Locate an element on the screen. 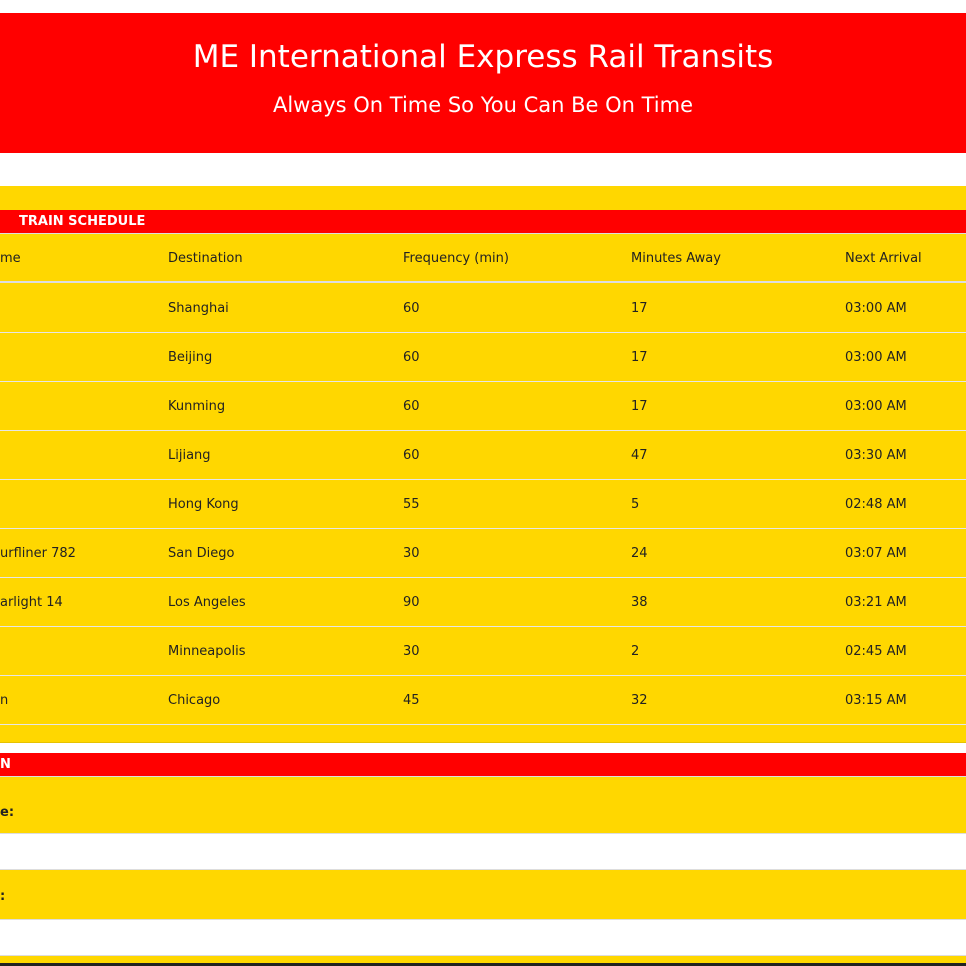 This screenshot has height=966, width=966. table-row: Kunming 60 17 03:00 AM is located at coordinates (483, 406).